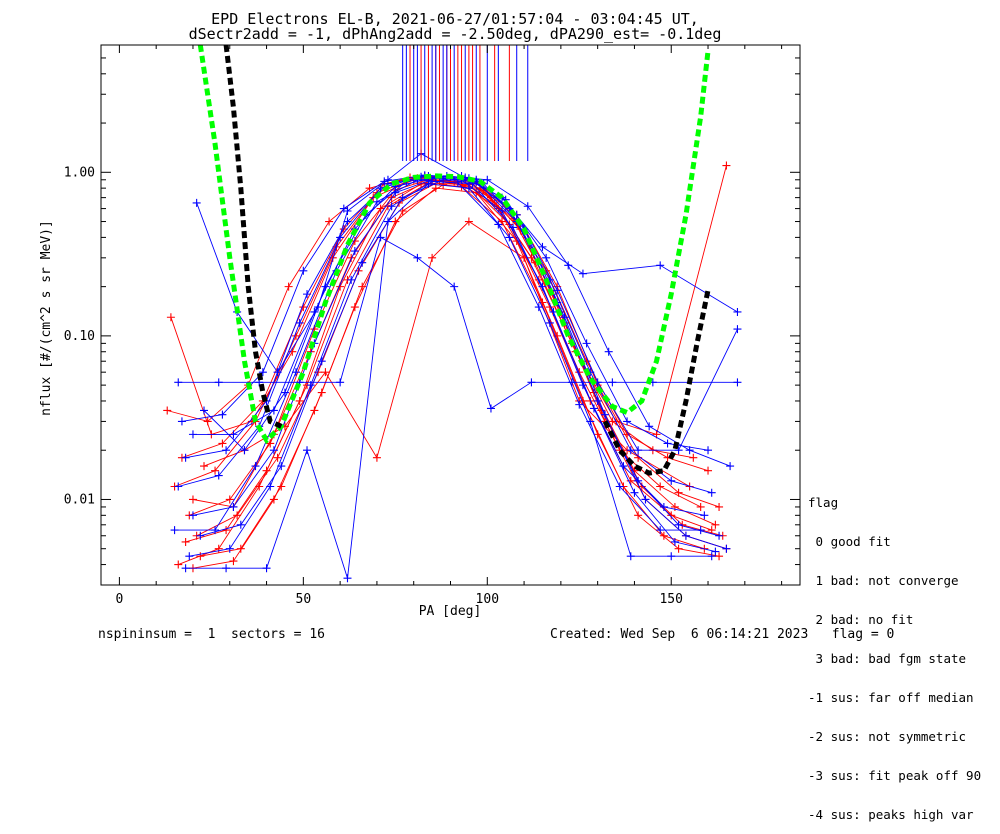  What do you see at coordinates (887, 736) in the screenshot?
I see `legend-item: -2 sus: not symmetric` at bounding box center [887, 736].